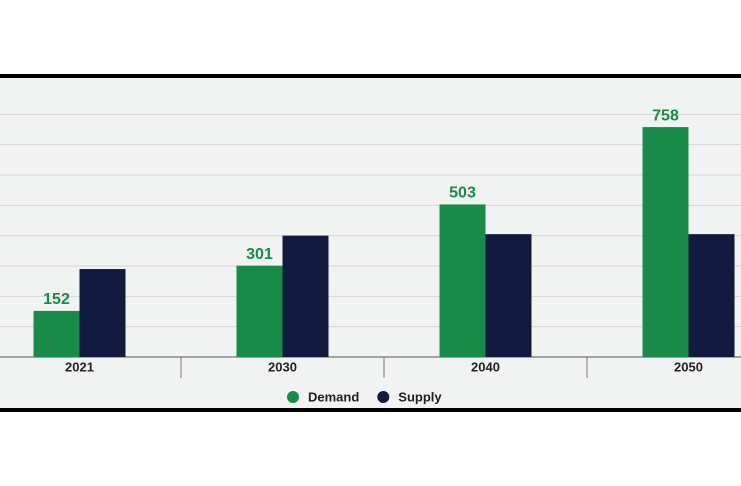  Describe the element at coordinates (56, 299) in the screenshot. I see `value-label: 152` at that location.